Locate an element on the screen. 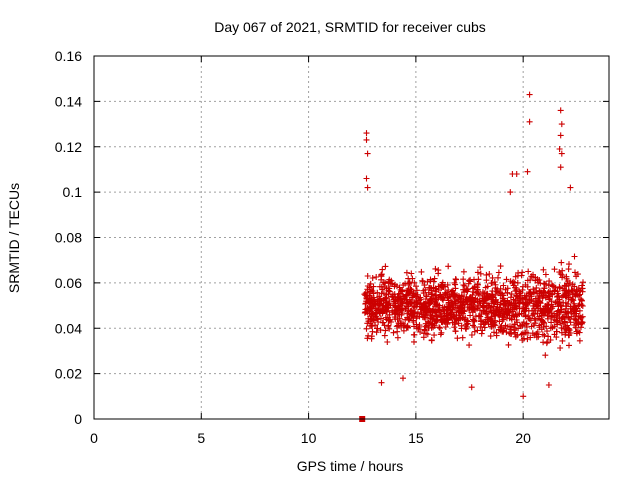 This screenshot has height=485, width=640. y-tick-label: 0.08 is located at coordinates (68, 238).